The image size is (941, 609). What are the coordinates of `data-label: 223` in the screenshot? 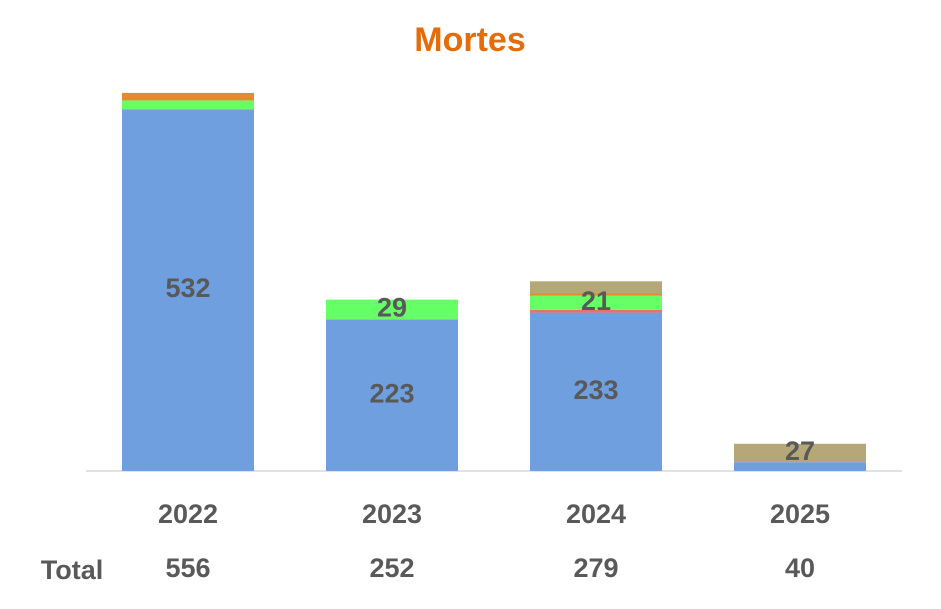 It's located at (391, 393).